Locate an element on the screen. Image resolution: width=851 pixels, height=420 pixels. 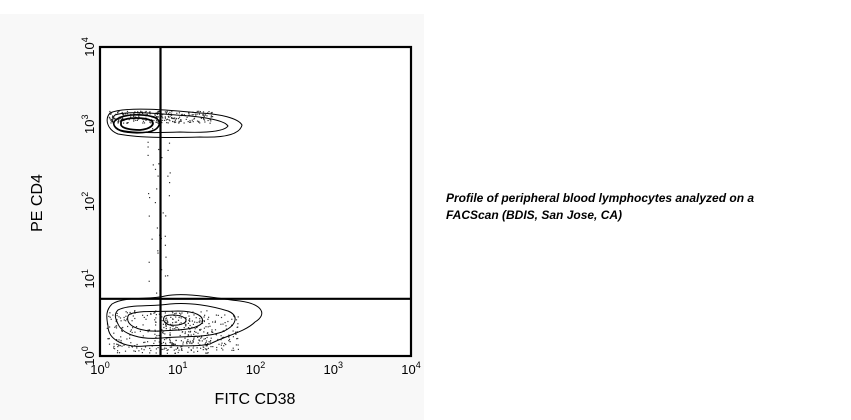
y-axis-title: PE CD4 is located at coordinates (37, 203).